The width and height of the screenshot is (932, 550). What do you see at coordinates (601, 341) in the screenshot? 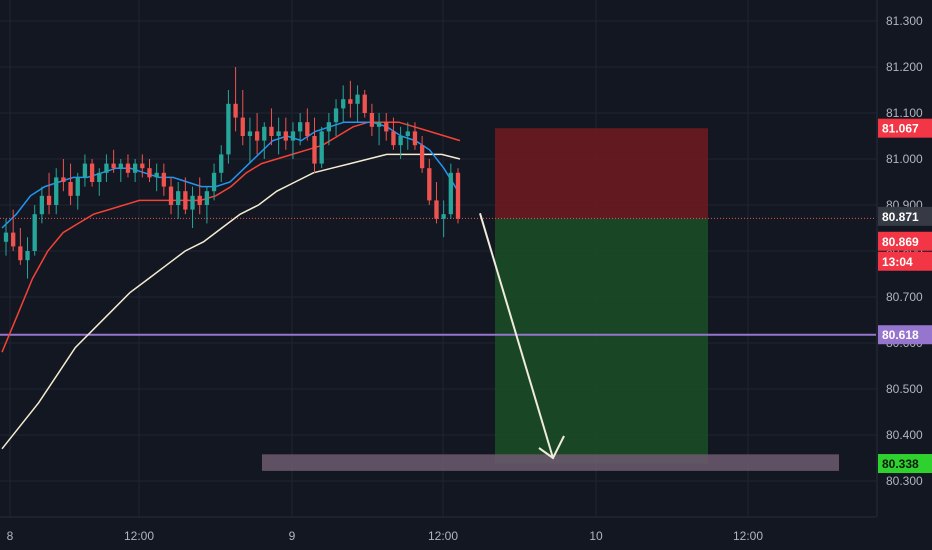
I see `take-profit-zone` at bounding box center [601, 341].